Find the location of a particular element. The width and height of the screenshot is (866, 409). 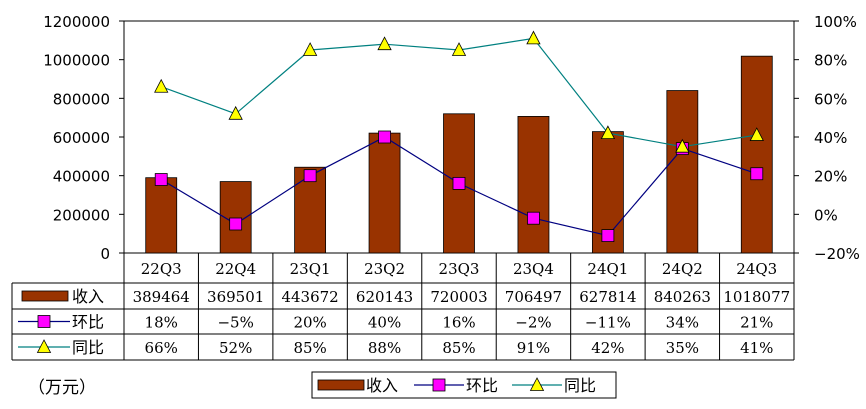

category-label-23Q4: 23Q4 is located at coordinates (533, 269).